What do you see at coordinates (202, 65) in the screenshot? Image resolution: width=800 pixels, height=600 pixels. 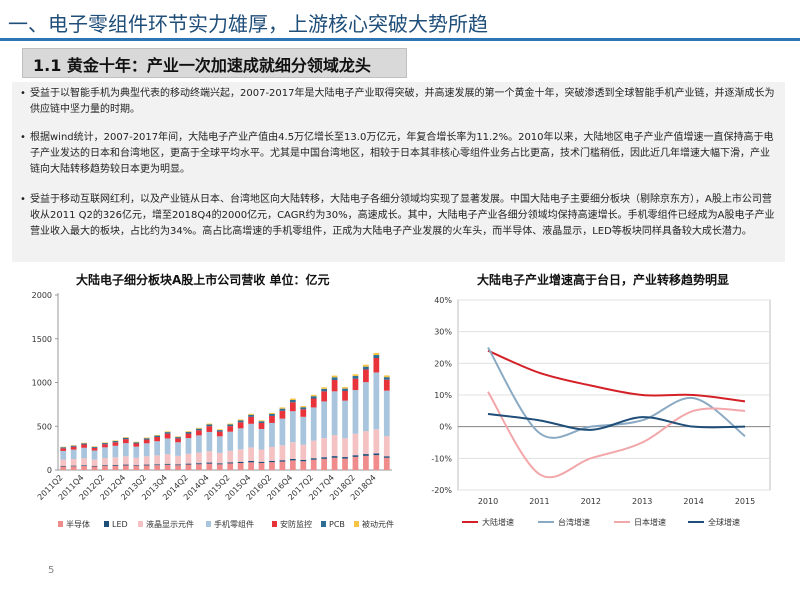 I see `section-title: 1.1 黄金十年：产业一次加速成就细分领域龙头` at bounding box center [202, 65].